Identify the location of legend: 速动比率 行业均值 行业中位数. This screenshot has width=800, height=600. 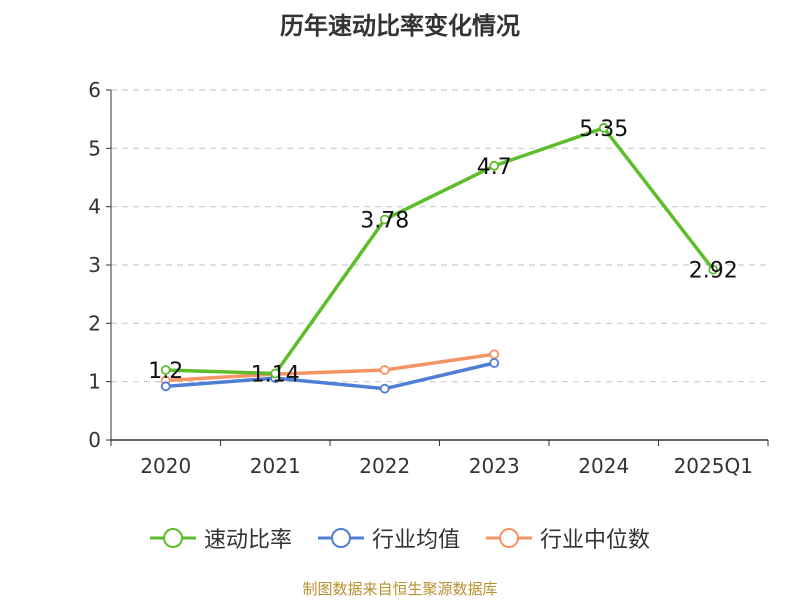
(400, 538).